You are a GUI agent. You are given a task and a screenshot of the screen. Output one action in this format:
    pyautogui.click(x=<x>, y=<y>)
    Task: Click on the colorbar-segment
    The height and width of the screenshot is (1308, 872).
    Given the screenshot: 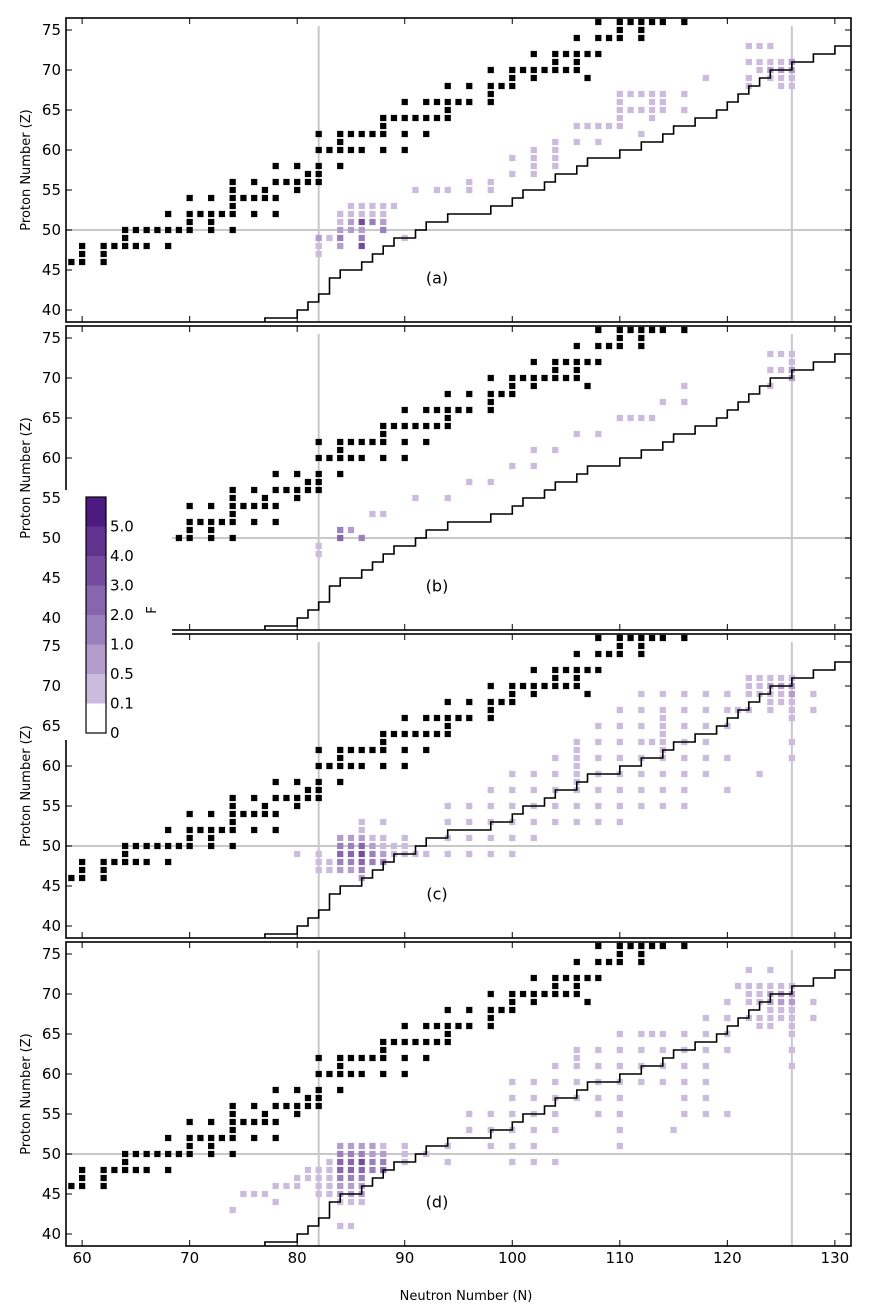 What is the action you would take?
    pyautogui.click(x=96, y=630)
    